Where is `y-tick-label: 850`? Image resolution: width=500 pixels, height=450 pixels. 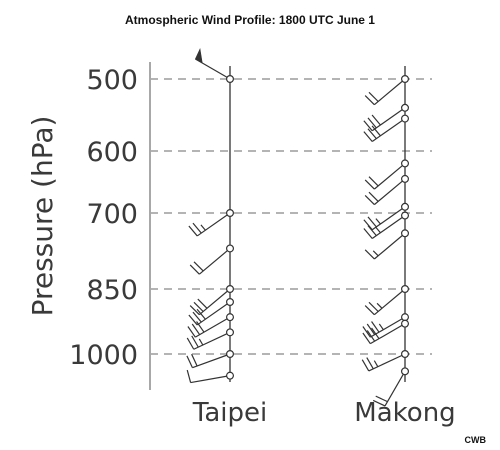 y-tick-label: 850 is located at coordinates (112, 290).